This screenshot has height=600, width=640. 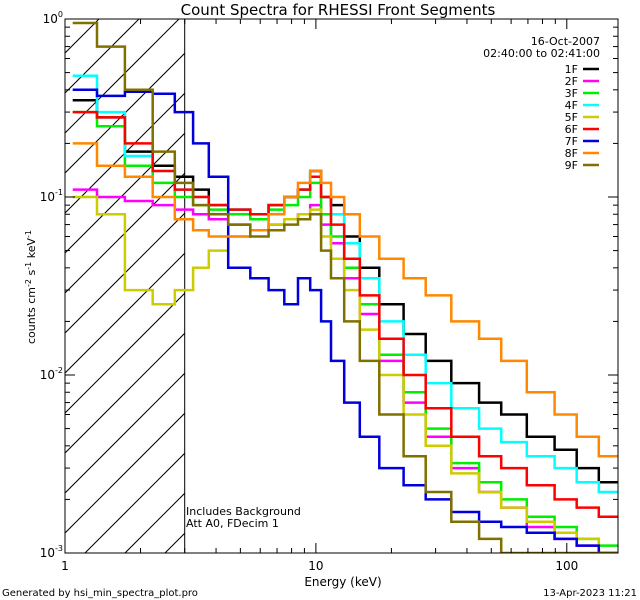 What do you see at coordinates (571, 93) in the screenshot?
I see `legend-label-3F: 3F` at bounding box center [571, 93].